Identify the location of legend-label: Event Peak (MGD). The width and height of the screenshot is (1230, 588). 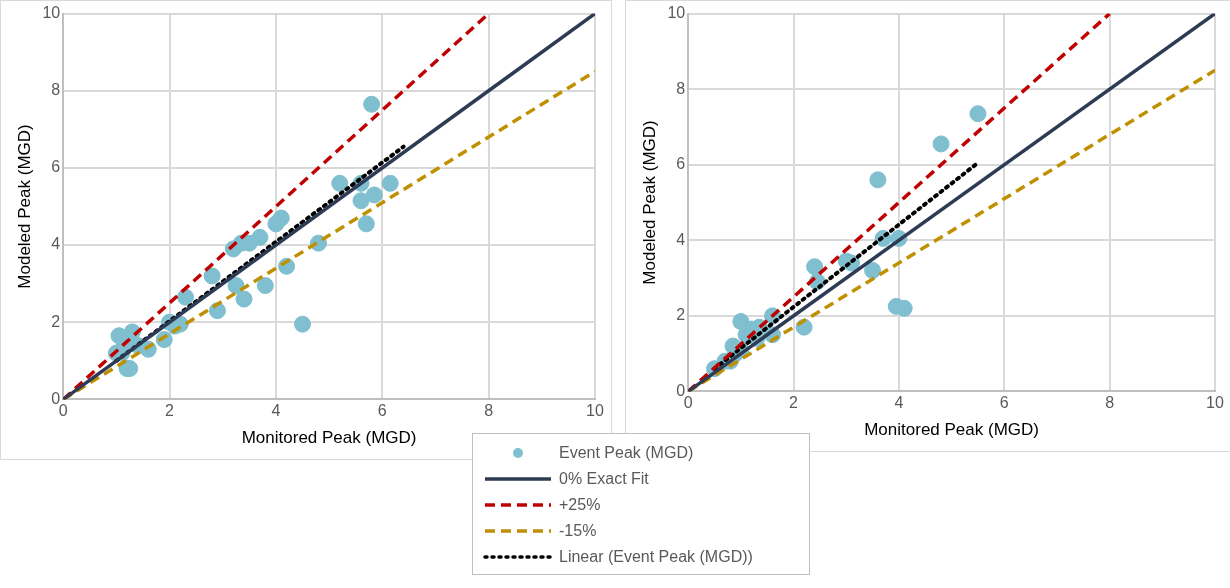
(626, 453).